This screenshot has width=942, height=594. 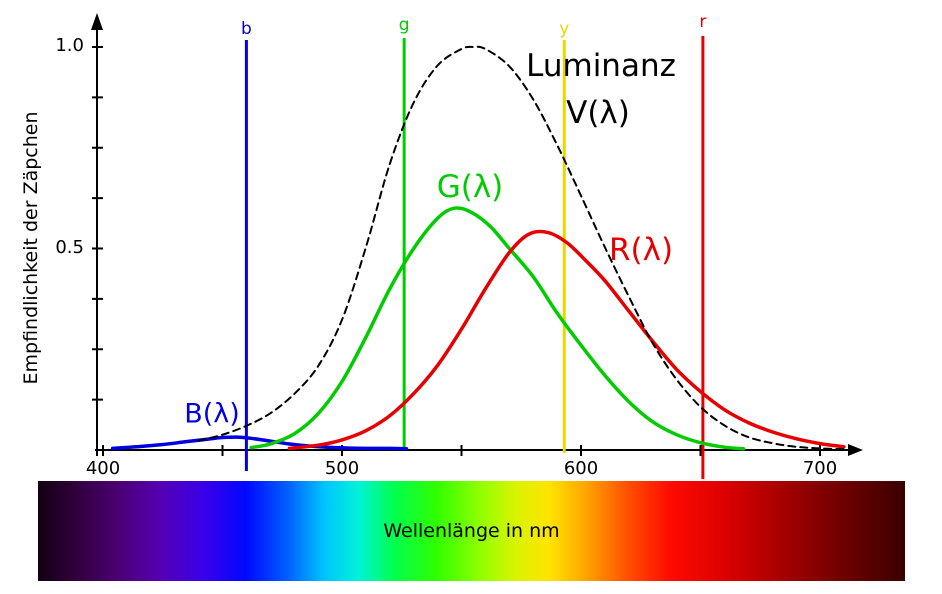 What do you see at coordinates (97, 21) in the screenshot?
I see `y-axis-arrow` at bounding box center [97, 21].